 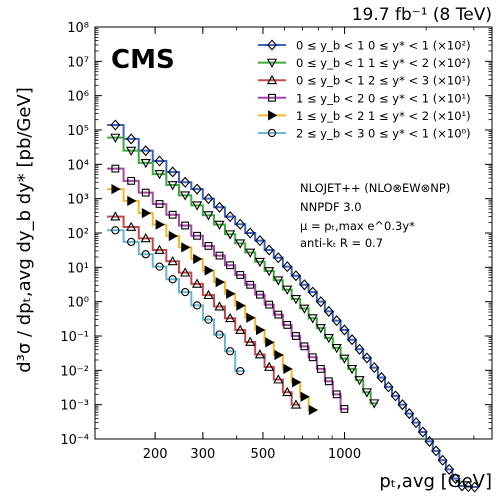 What do you see at coordinates (78, 28) in the screenshot?
I see `y-tick-label: 10⁸` at bounding box center [78, 28].